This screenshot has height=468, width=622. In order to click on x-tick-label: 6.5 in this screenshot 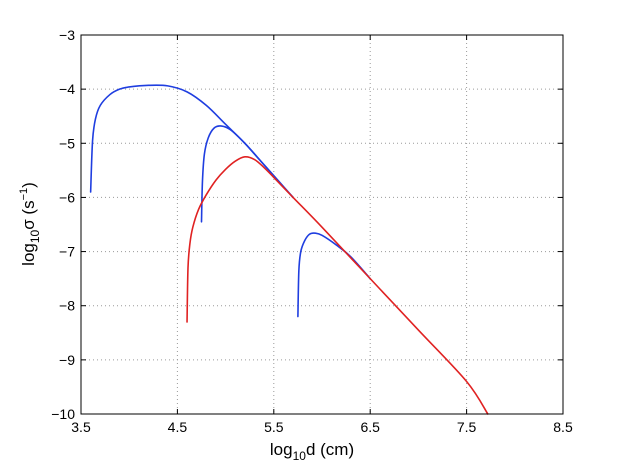, I will do `click(370, 427)`.